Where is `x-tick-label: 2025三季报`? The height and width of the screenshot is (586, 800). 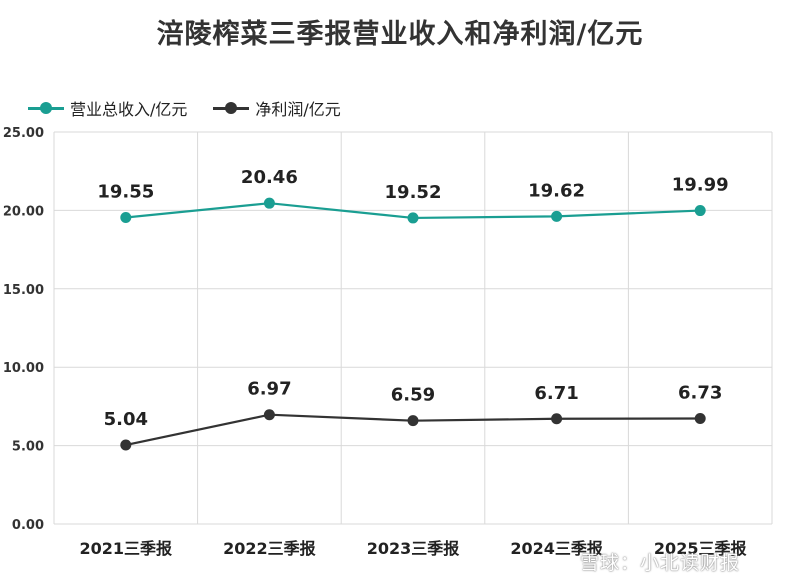
x-tick-label: 2025三季报 is located at coordinates (700, 548).